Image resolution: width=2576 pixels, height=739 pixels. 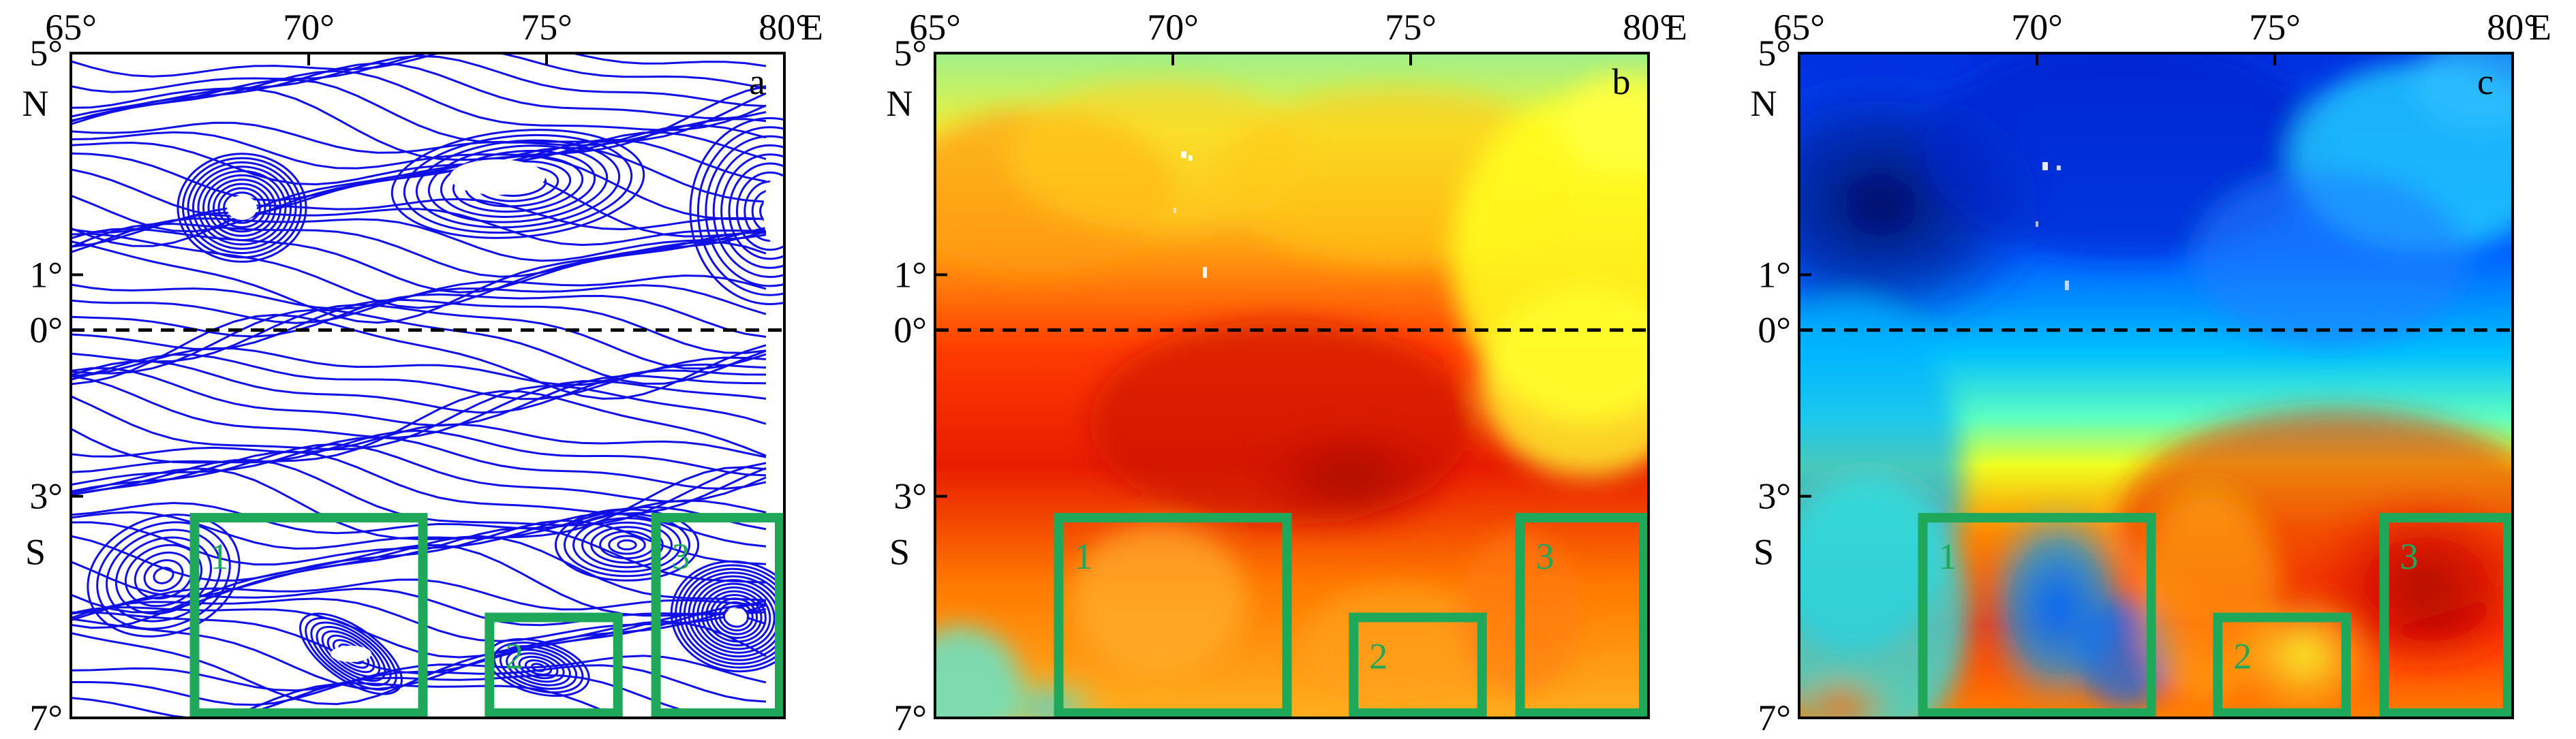 What do you see at coordinates (1774, 497) in the screenshot?
I see `y-tick-label: 3°` at bounding box center [1774, 497].